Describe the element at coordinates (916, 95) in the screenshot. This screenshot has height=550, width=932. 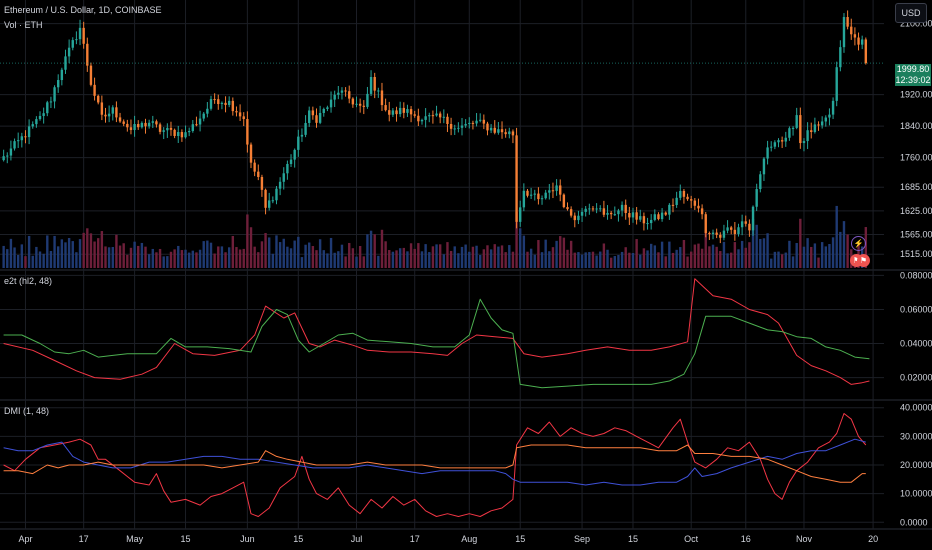
I see `price-tick-label: 1920.00` at that location.